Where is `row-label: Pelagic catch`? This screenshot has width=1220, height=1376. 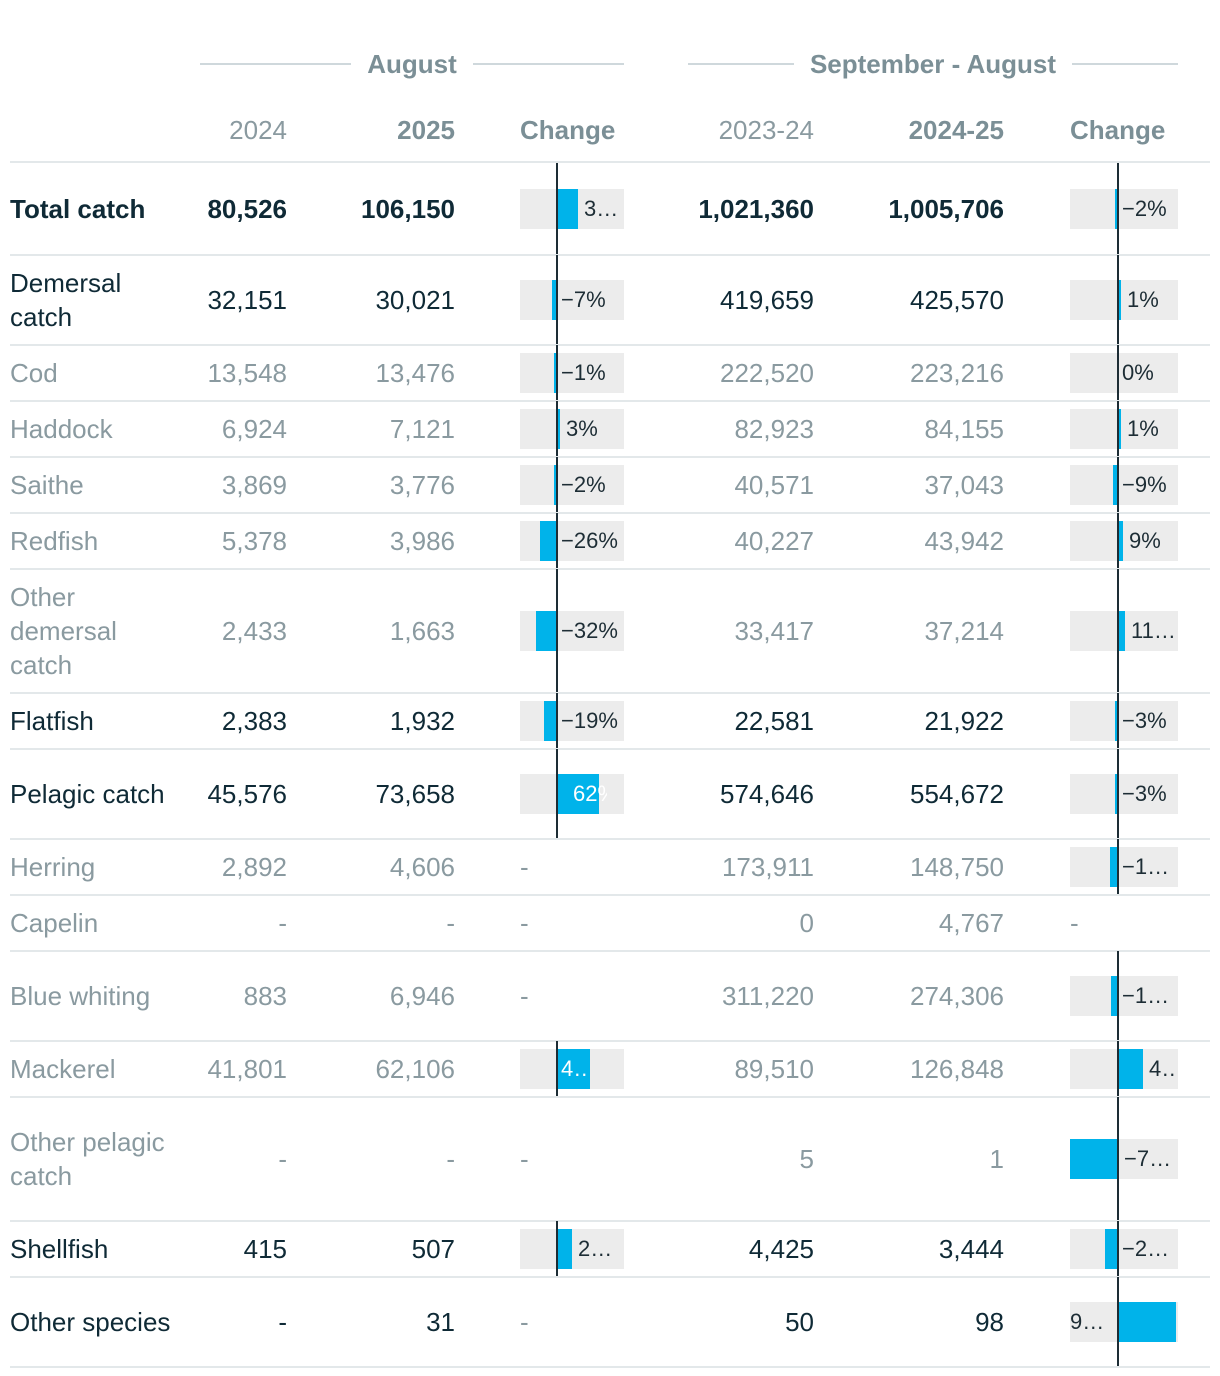 row-label: Pelagic catch is located at coordinates (87, 794).